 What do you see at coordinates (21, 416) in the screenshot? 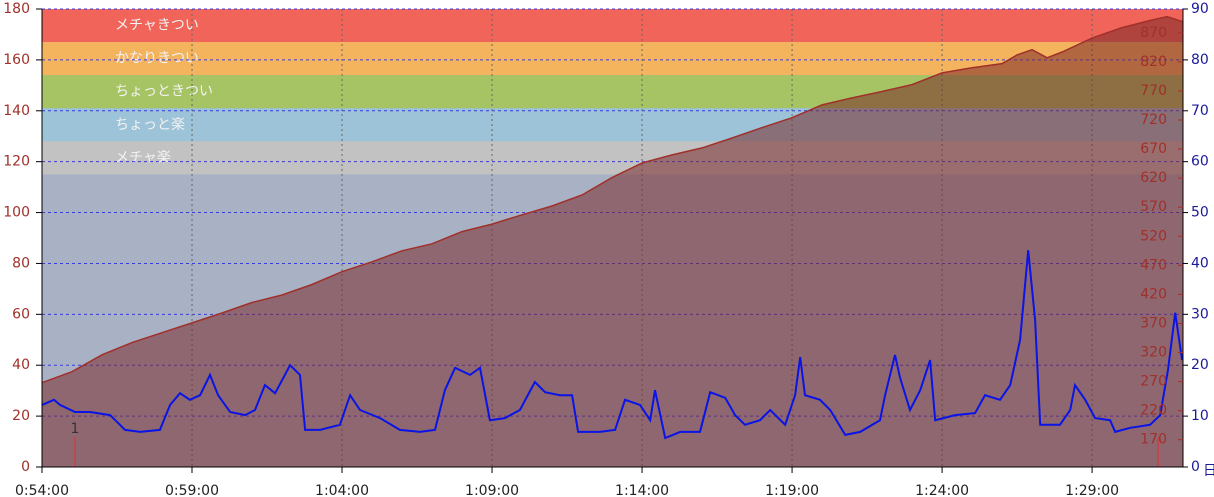
I see `y-tick-label: 20` at bounding box center [21, 416].